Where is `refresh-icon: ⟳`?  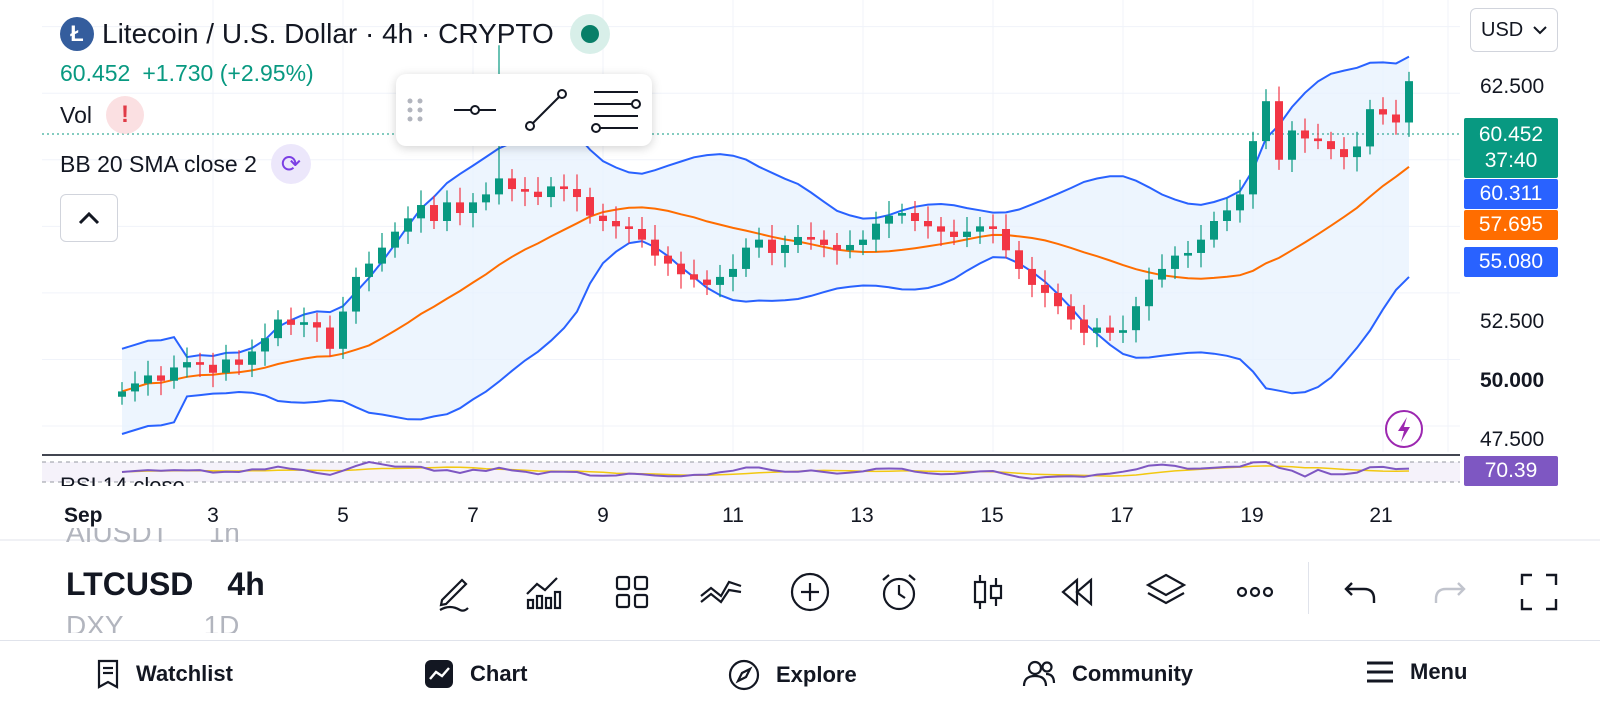 refresh-icon: ⟳ is located at coordinates (290, 164).